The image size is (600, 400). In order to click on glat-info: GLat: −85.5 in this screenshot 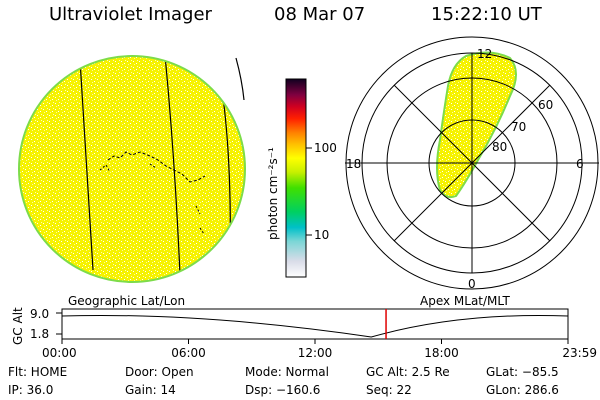, I will do `click(522, 372)`.